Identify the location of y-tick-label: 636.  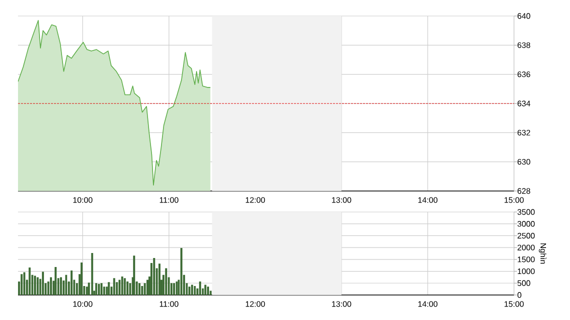
(524, 74).